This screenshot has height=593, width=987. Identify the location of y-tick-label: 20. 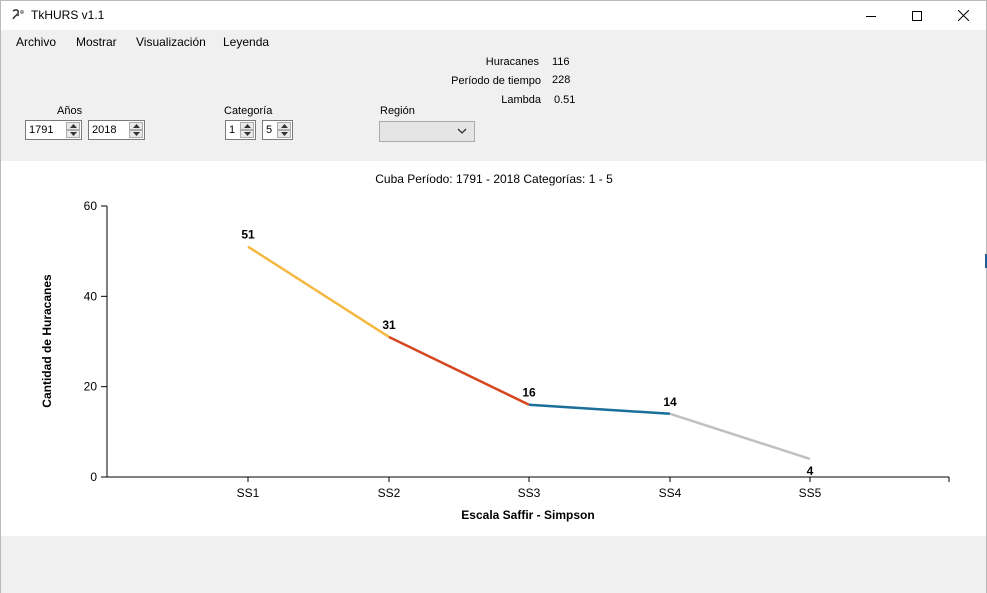
(91, 387).